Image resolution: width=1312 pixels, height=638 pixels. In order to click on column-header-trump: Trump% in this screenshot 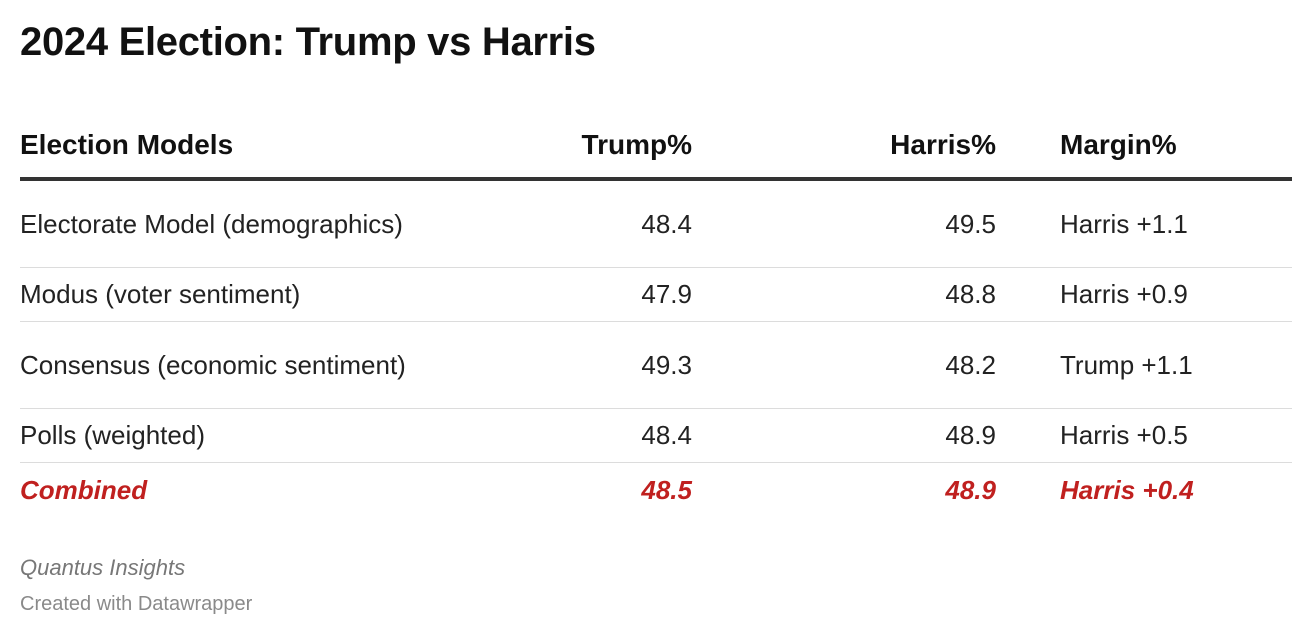, I will do `click(596, 147)`.